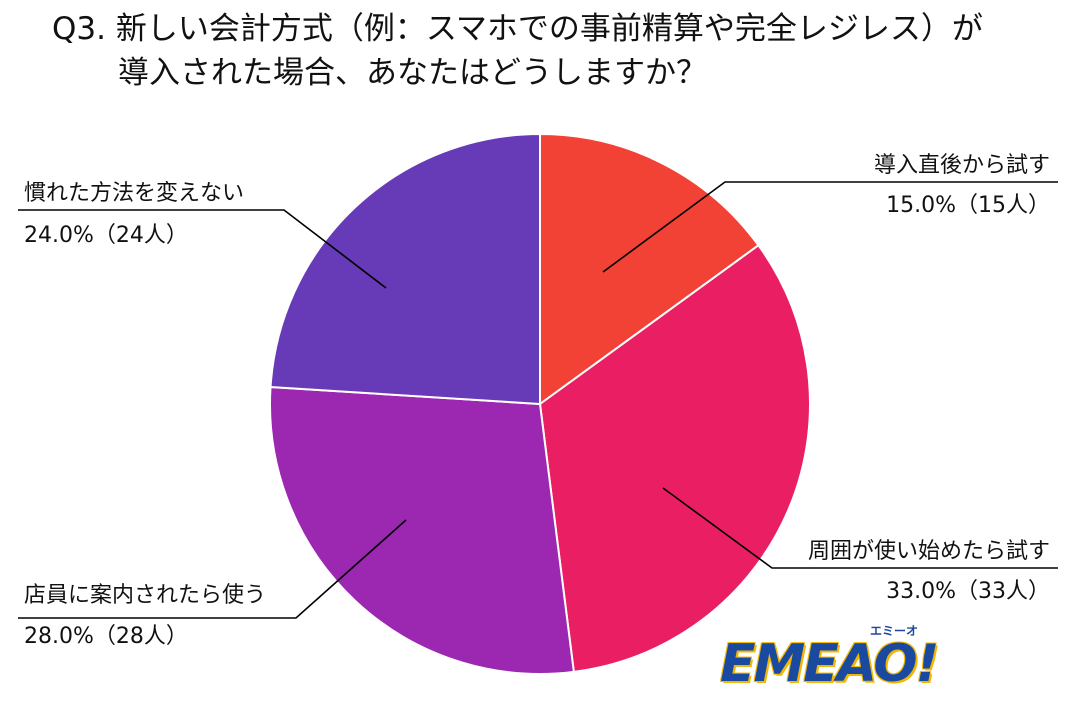 Image resolution: width=1072 pixels, height=704 pixels. What do you see at coordinates (145, 595) in the screenshot?
I see `slice-label-3: 店員に案内されたら使う` at bounding box center [145, 595].